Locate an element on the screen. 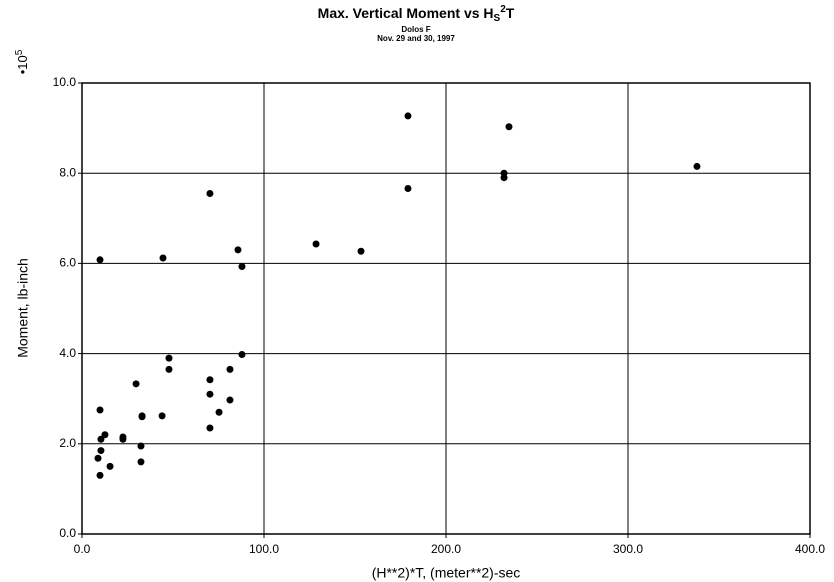 This screenshot has height=582, width=834. x-tick-label: 100.0 is located at coordinates (264, 549).